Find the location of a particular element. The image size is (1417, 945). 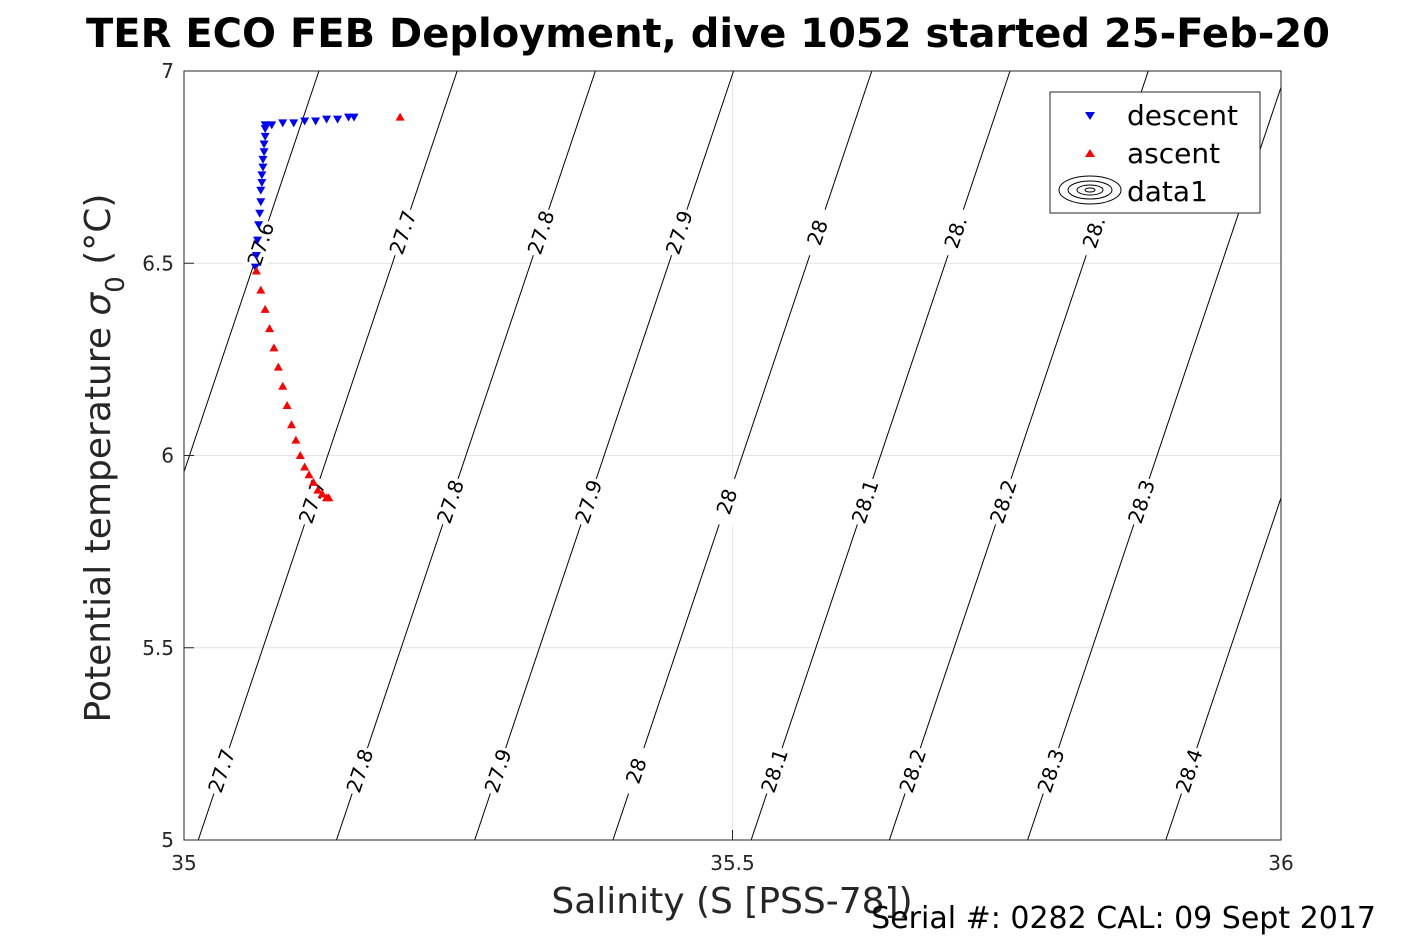

legend-descent-label: descent is located at coordinates (1182, 115).